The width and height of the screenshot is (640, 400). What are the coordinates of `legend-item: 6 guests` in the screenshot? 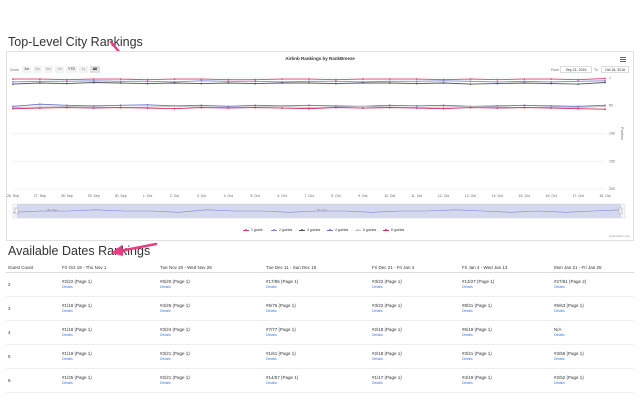 It's located at (393, 230).